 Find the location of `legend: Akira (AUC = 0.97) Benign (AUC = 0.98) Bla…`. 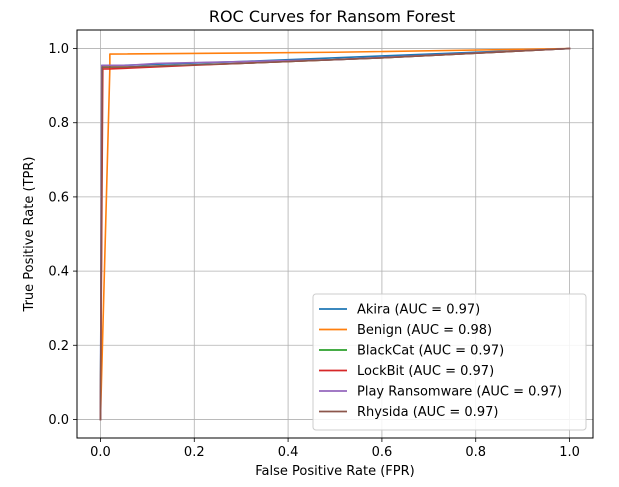

legend: Akira (AUC = 0.97) Benign (AUC = 0.98) Bla… is located at coordinates (449, 362).